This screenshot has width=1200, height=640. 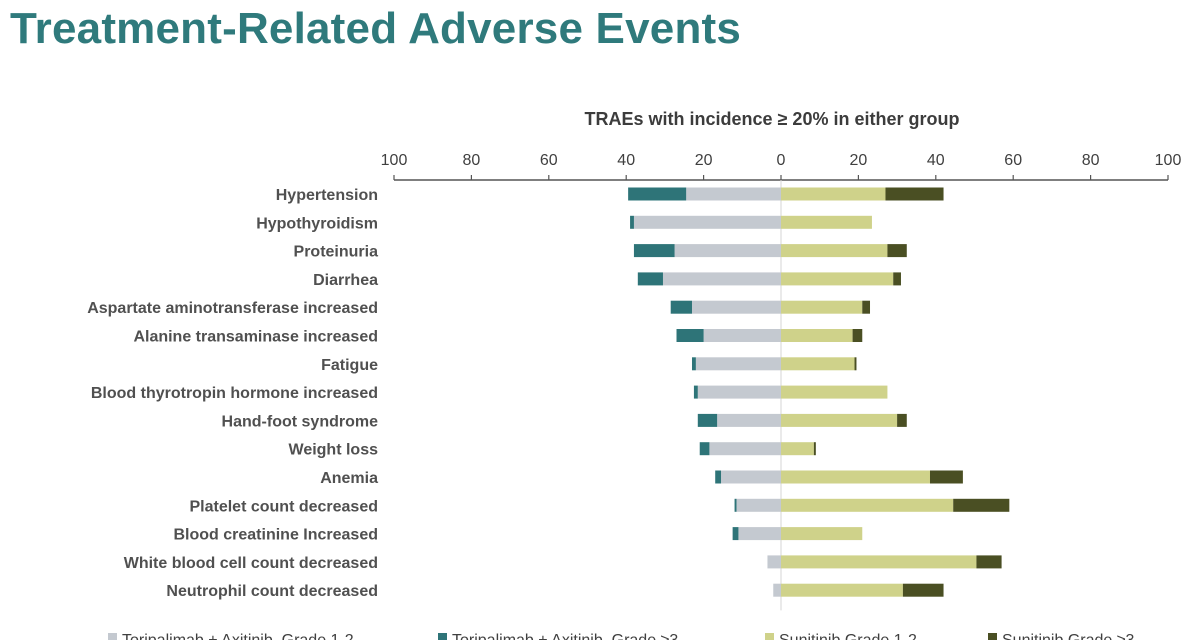 I want to click on legend-label: Sunitinib Grade 1-2, so click(x=848, y=636).